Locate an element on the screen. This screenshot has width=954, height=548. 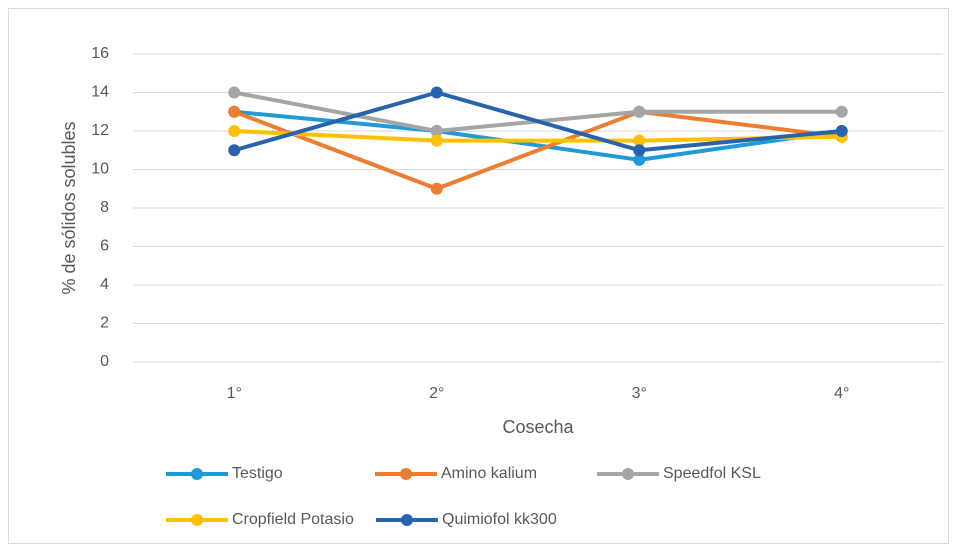
y-tick-label: 16 is located at coordinates (100, 53).